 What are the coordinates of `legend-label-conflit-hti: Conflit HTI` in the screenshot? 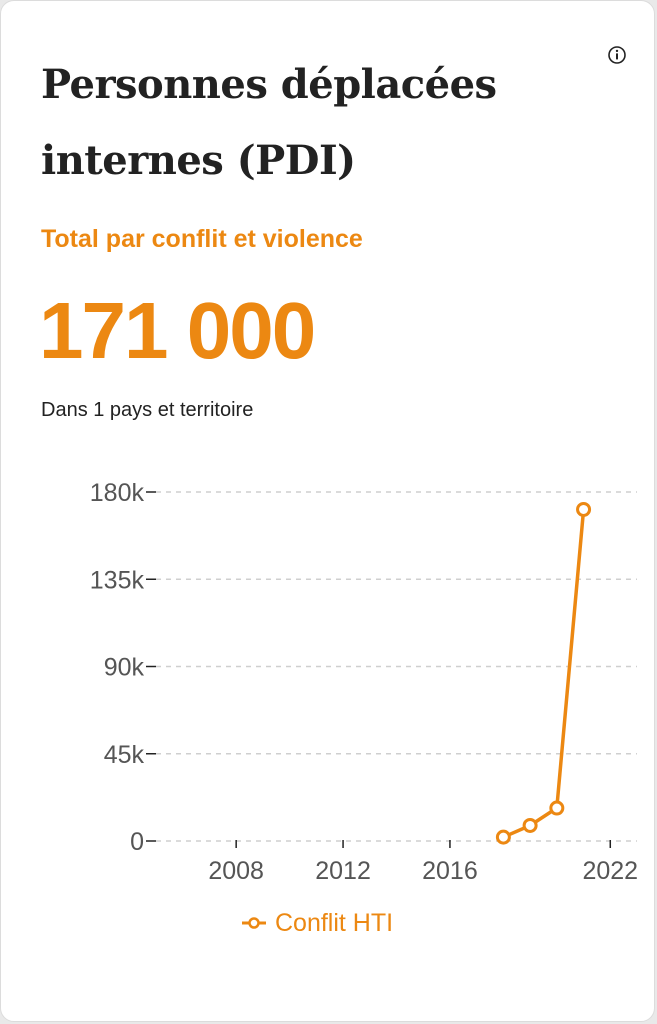 It's located at (334, 922).